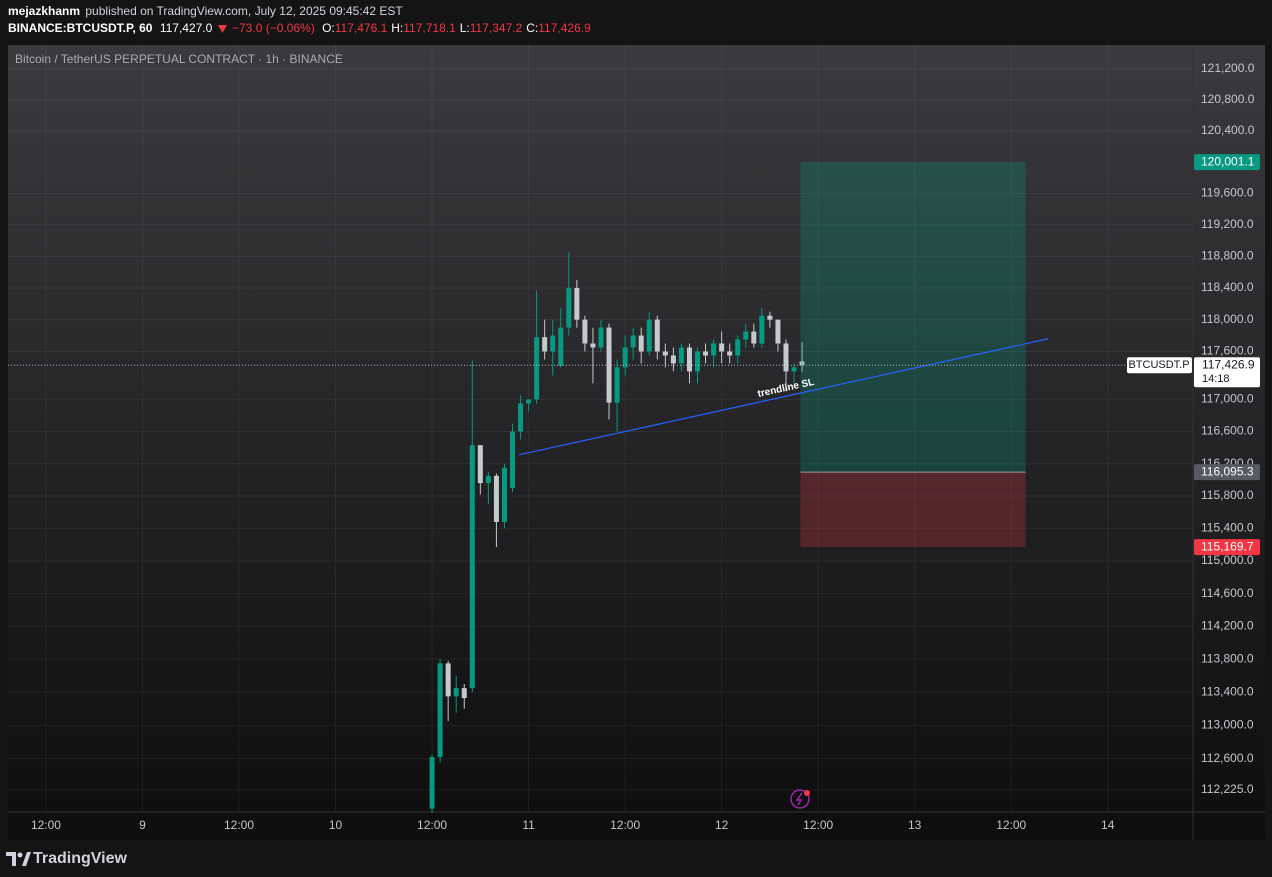 This screenshot has width=1272, height=877. What do you see at coordinates (80, 28) in the screenshot?
I see `symbol: BINANCE:BTCUSDT.P, 60` at bounding box center [80, 28].